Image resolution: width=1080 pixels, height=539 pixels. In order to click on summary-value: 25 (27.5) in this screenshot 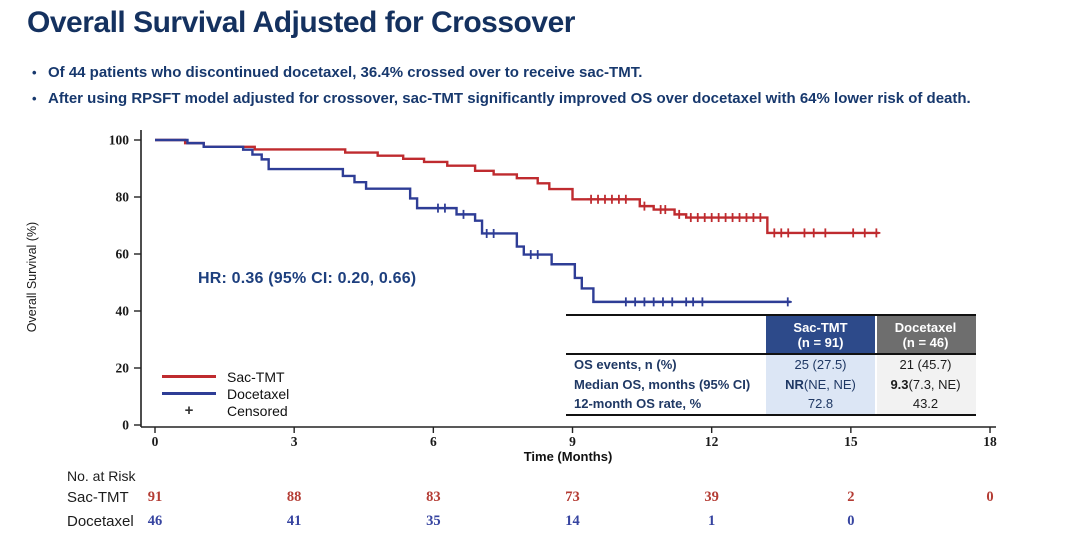, I will do `click(820, 365)`.